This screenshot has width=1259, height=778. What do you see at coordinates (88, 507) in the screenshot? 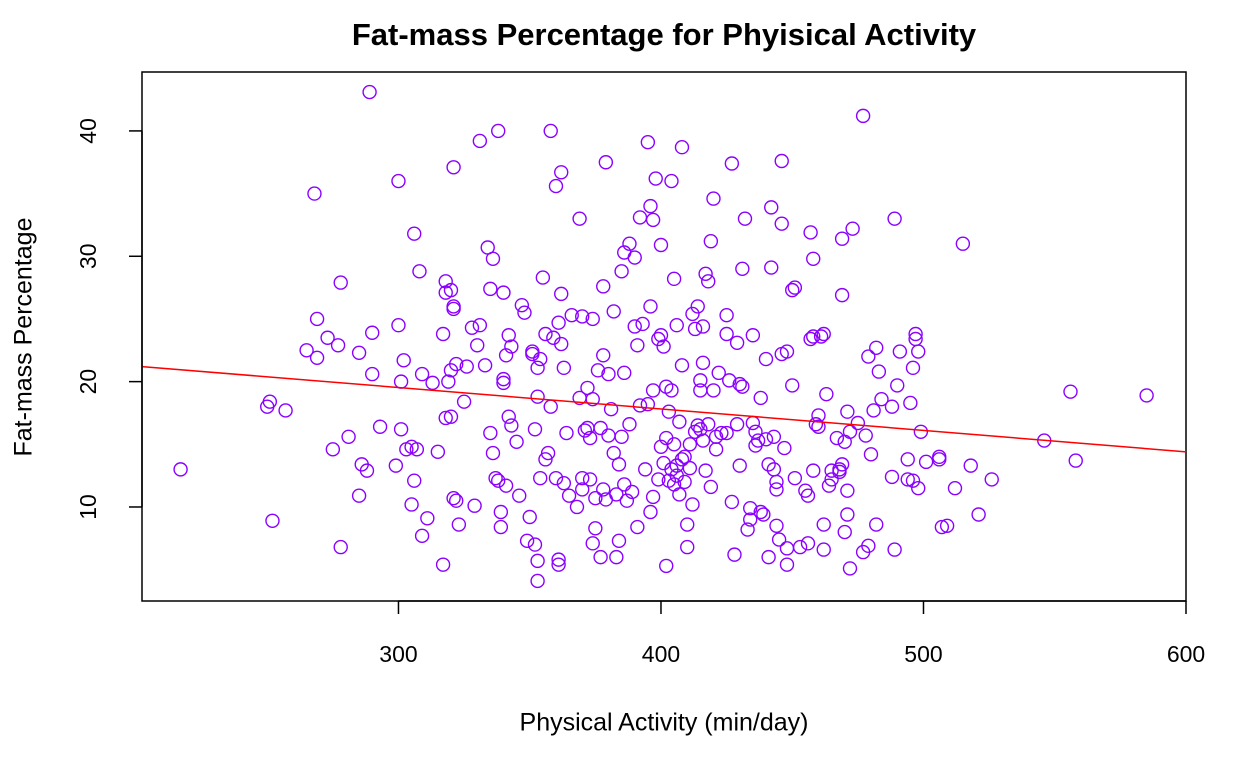
I see `y-tick-label: 10` at bounding box center [88, 507].